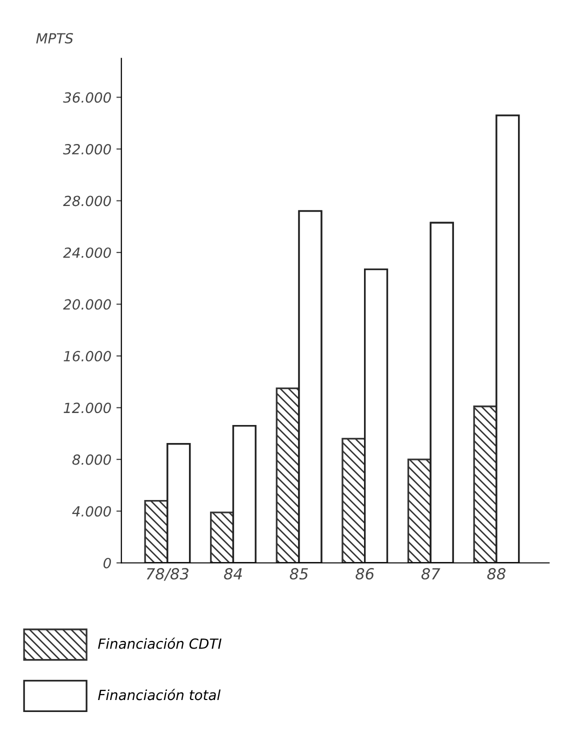 Image resolution: width=578 pixels, height=731 pixels. I want to click on y-tick-label: 36.000, so click(87, 97).